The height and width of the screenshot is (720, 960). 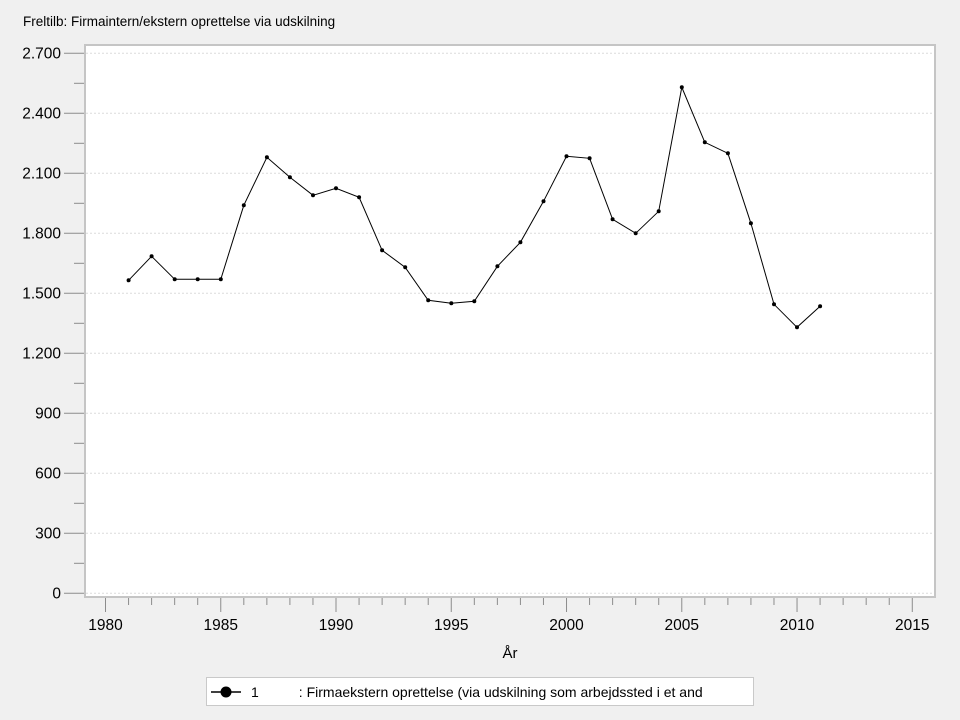 I want to click on x-tick-label: 1990, so click(x=336, y=625).